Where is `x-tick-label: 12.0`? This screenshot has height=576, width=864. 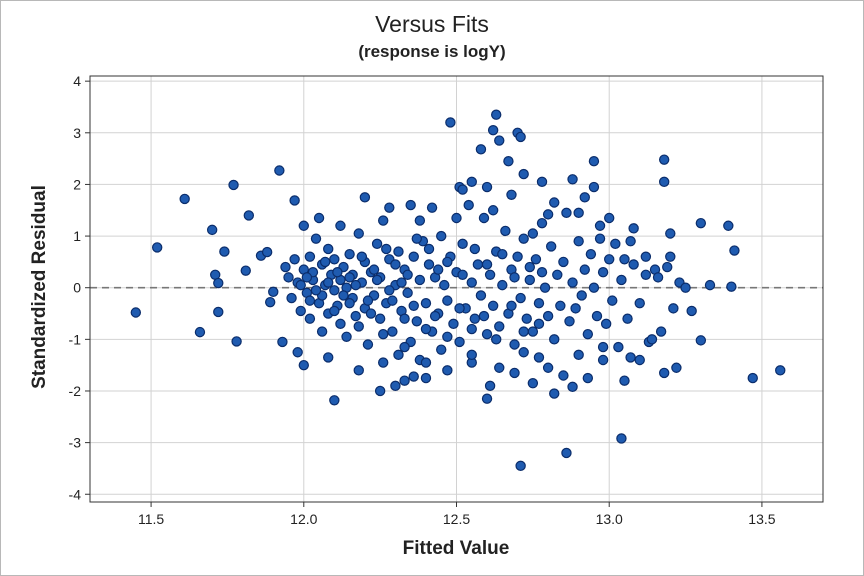
x-tick-label: 12.0 is located at coordinates (303, 519).